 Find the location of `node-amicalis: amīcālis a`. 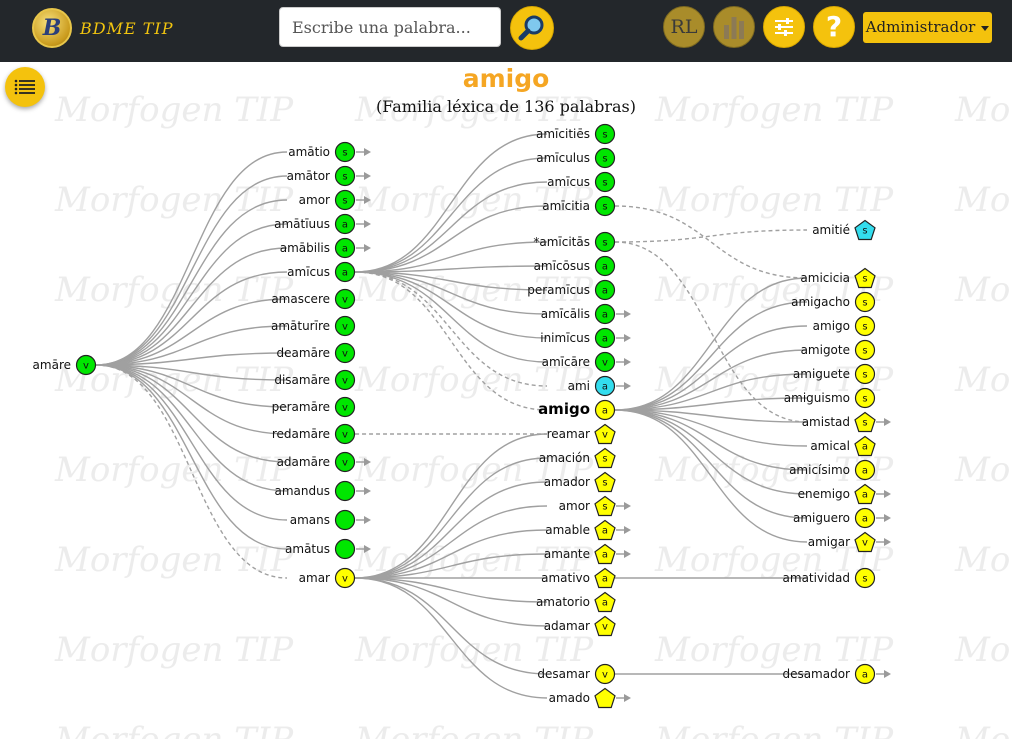

node-amicalis: amīcālis a is located at coordinates (586, 314).